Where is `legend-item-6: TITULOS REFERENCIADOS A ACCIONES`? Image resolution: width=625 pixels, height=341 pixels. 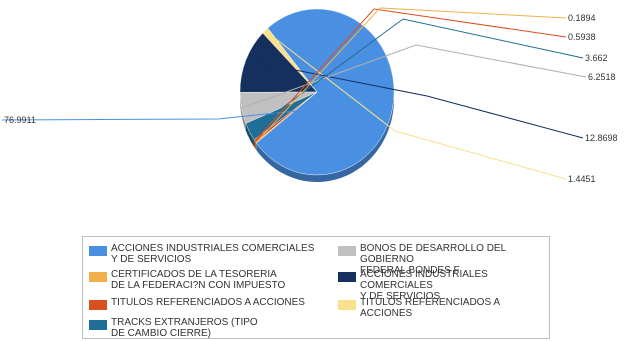 legend-item-6: TITULOS REFERENCIADOS A ACCIONES is located at coordinates (443, 308).